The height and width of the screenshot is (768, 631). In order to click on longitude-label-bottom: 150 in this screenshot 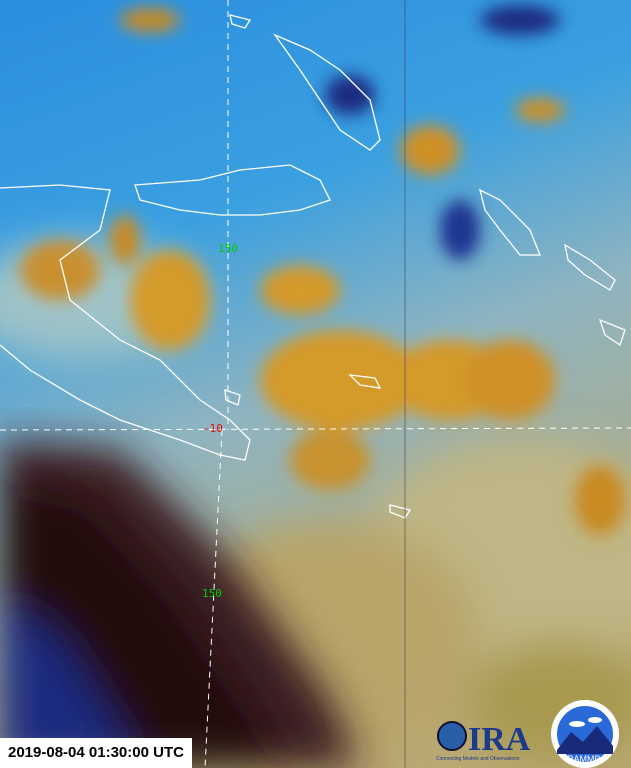, I will do `click(212, 593)`.